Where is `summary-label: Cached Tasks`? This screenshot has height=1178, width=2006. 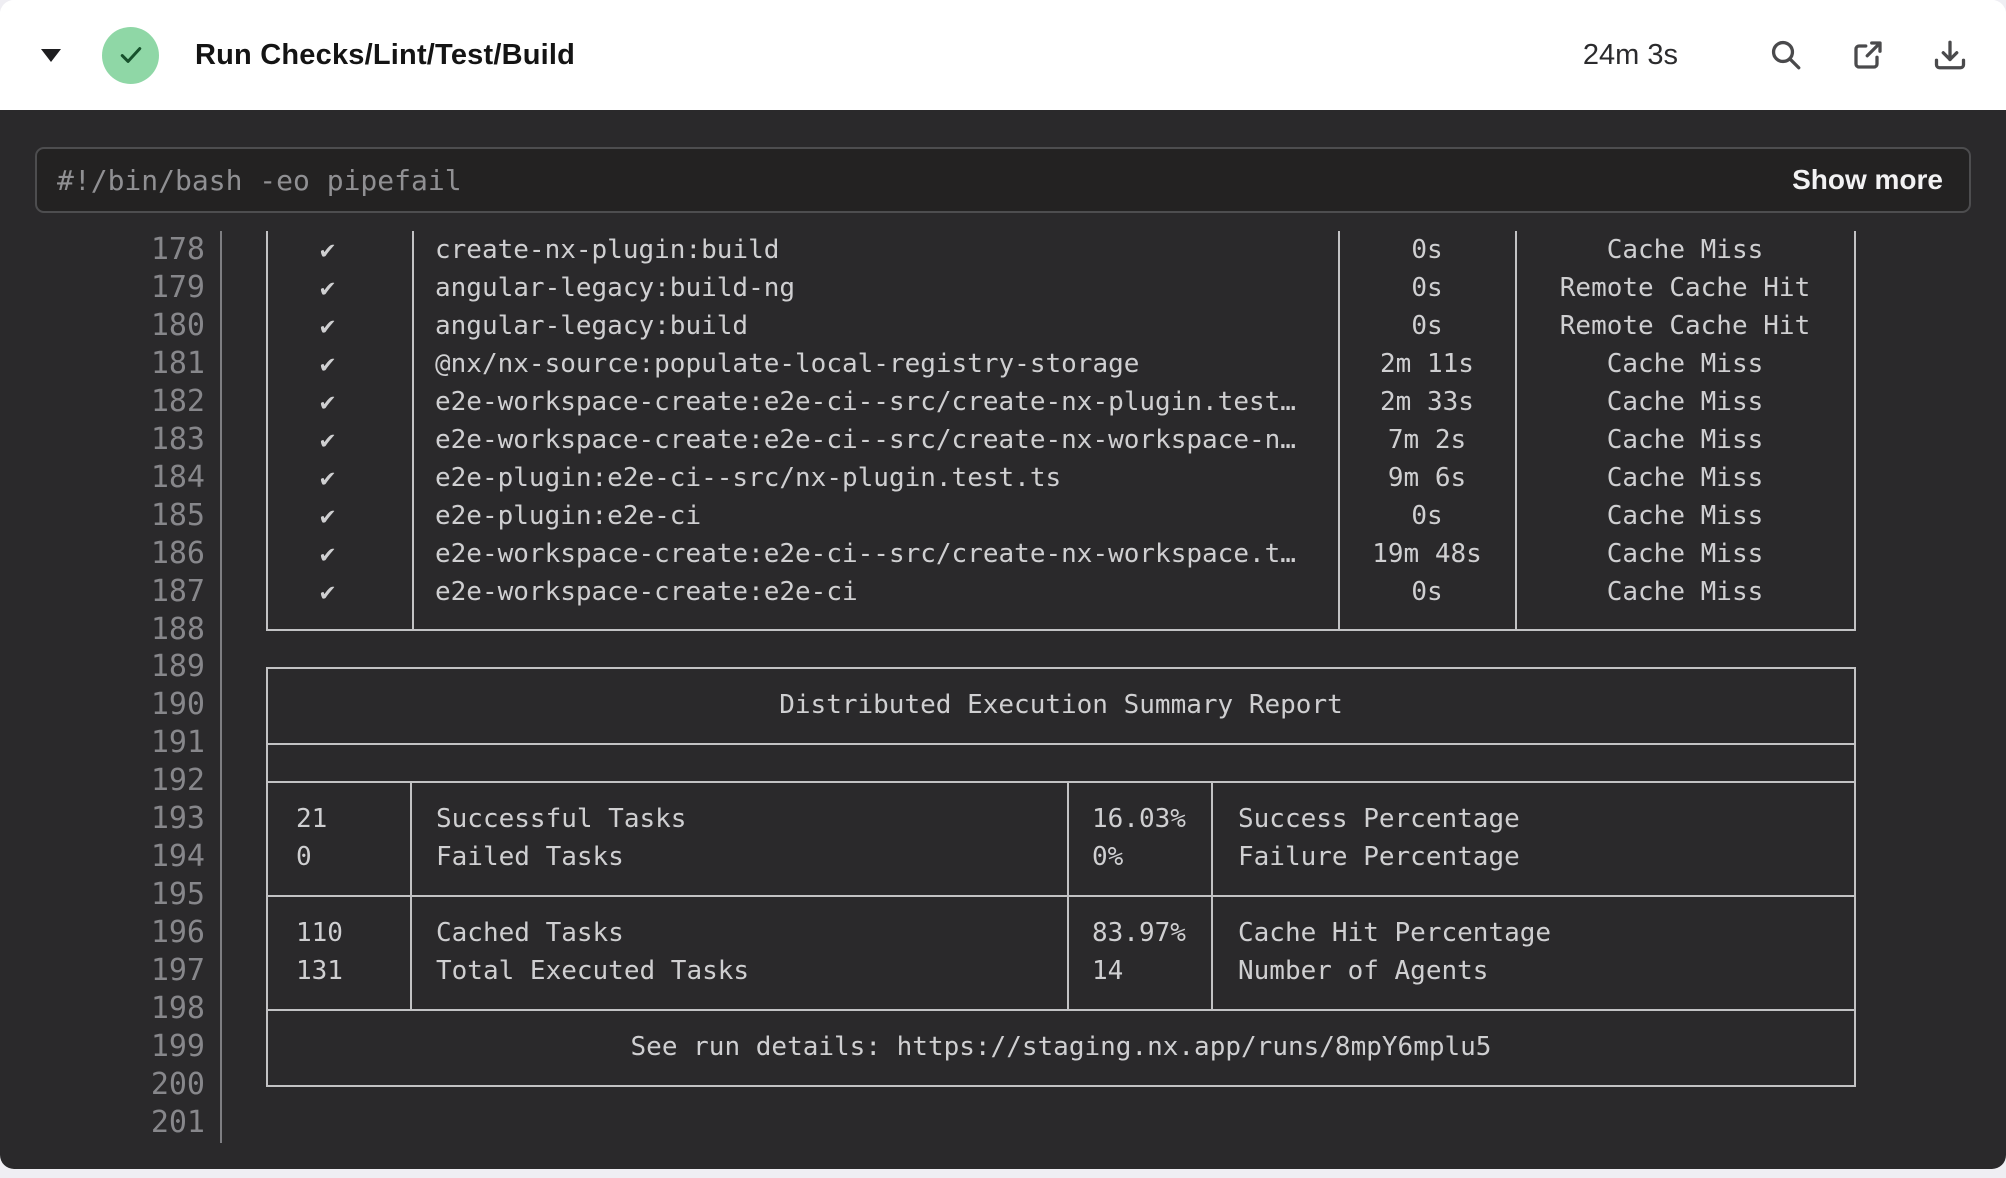 summary-label: Cached Tasks is located at coordinates (530, 933).